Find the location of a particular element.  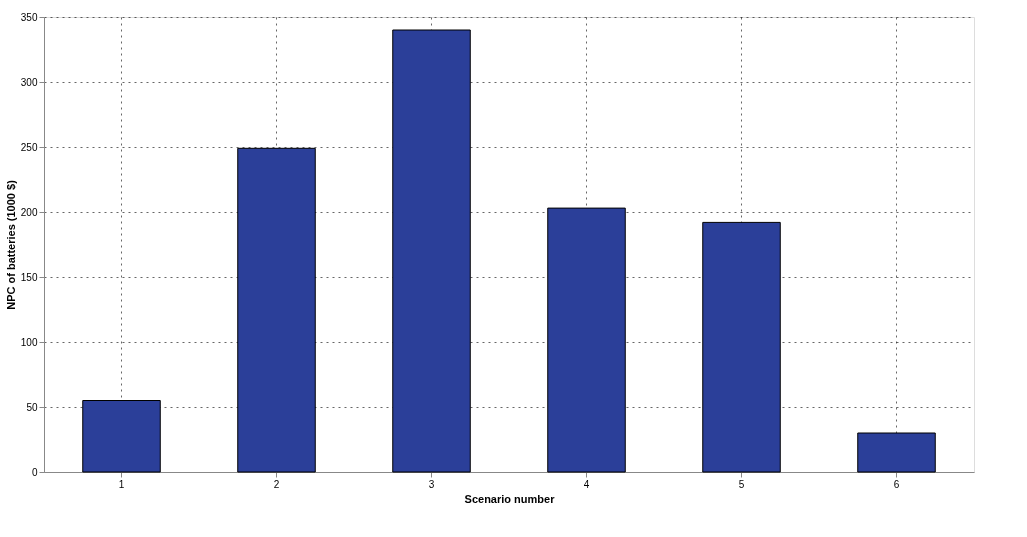

y-tick-label: 300 is located at coordinates (29, 82).